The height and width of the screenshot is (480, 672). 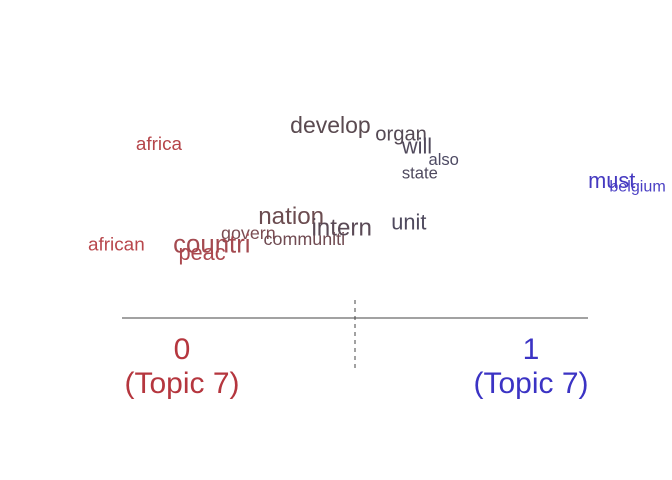 What do you see at coordinates (530, 383) in the screenshot?
I see `right-end-topic-label: (Topic 7)` at bounding box center [530, 383].